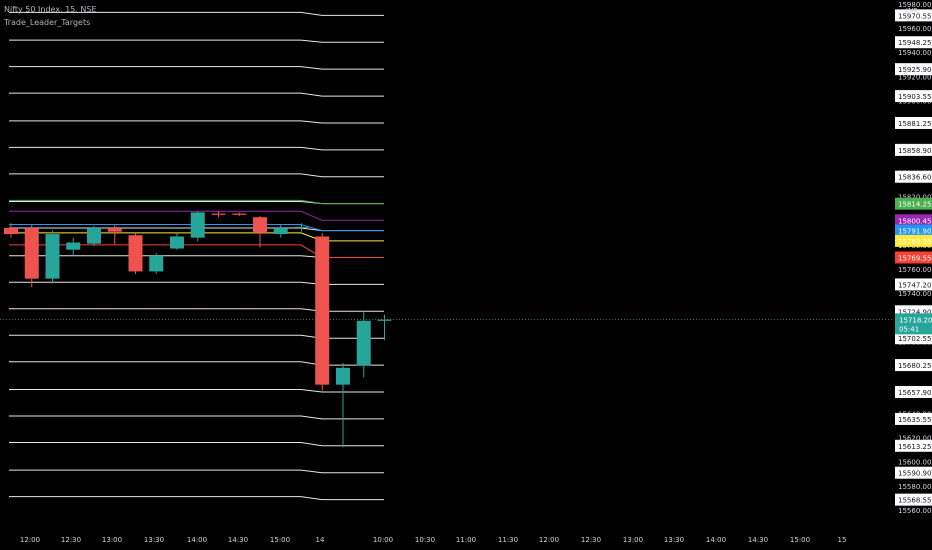 Image resolution: width=932 pixels, height=550 pixels. I want to click on price-label: 15858.90, so click(914, 151).